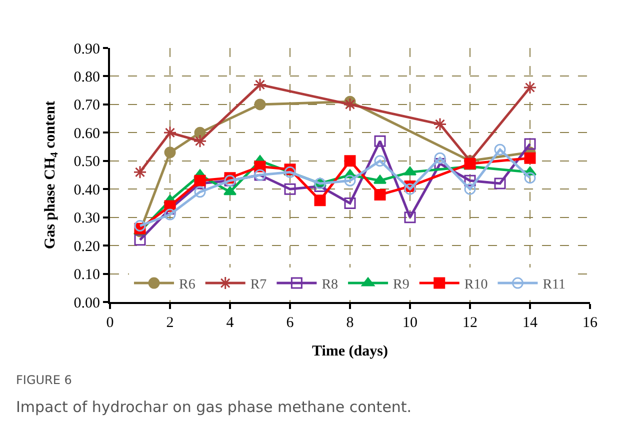  What do you see at coordinates (87, 162) in the screenshot?
I see `y-tick-label: 0.50` at bounding box center [87, 162].